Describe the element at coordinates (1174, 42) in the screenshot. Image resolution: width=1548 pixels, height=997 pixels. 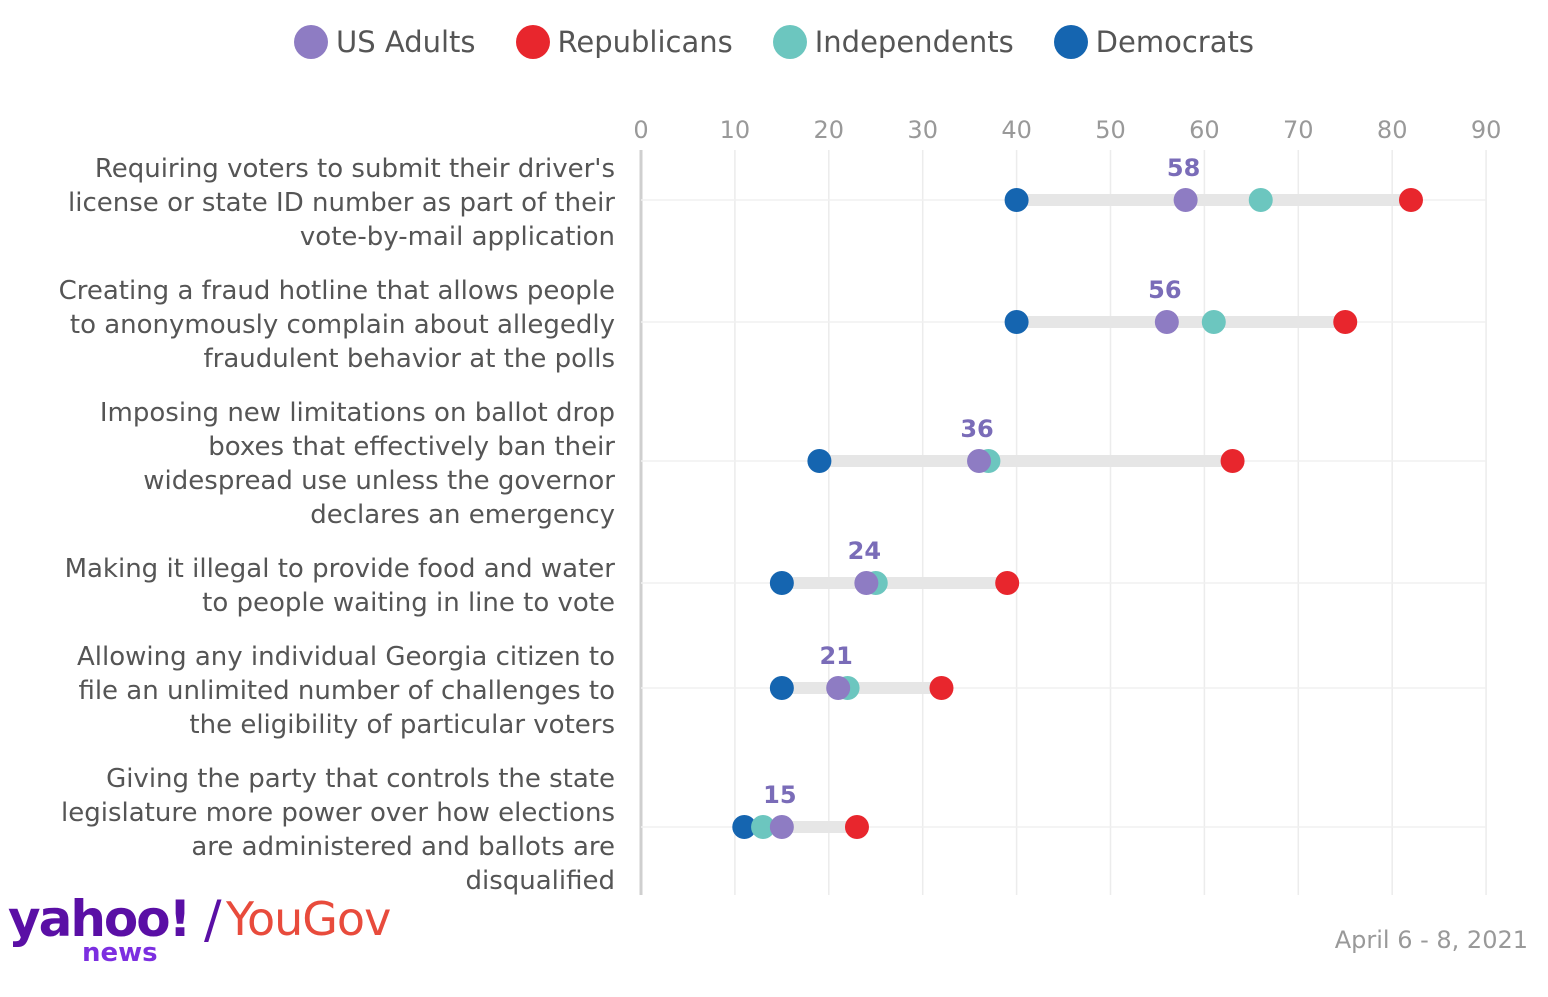
I see `legend-label: Democrats` at that location.